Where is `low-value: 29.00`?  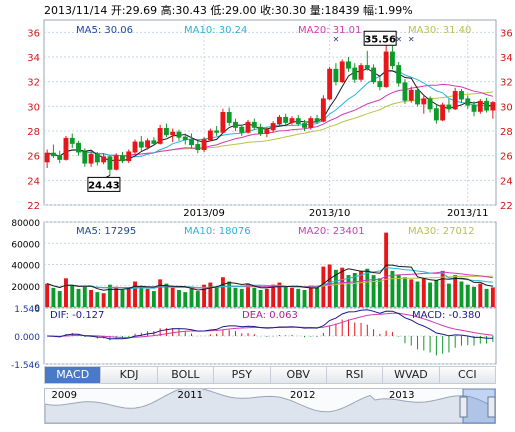
low-value: 29.00 is located at coordinates (241, 10).